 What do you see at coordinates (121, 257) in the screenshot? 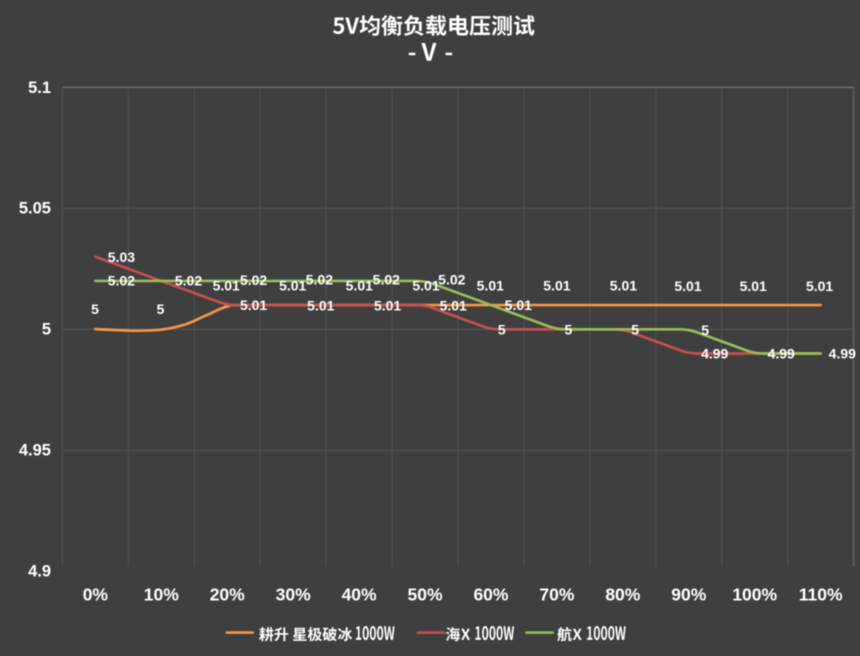
I see `svg-text: 5.03` at bounding box center [121, 257].